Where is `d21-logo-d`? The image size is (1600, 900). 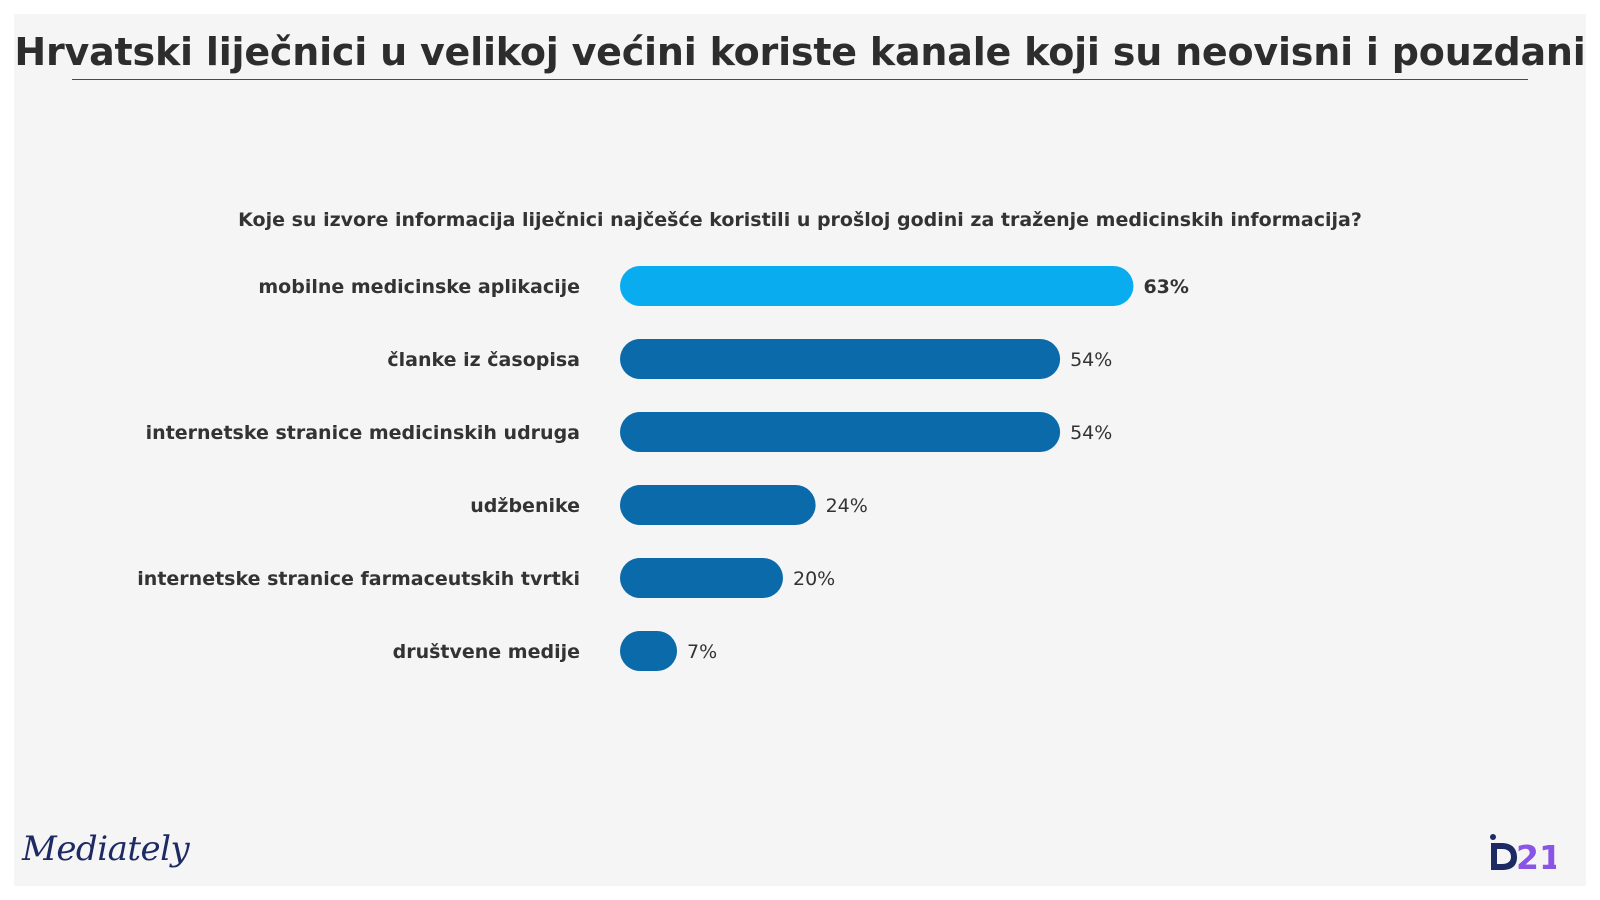 d21-logo-d is located at coordinates (1504, 856).